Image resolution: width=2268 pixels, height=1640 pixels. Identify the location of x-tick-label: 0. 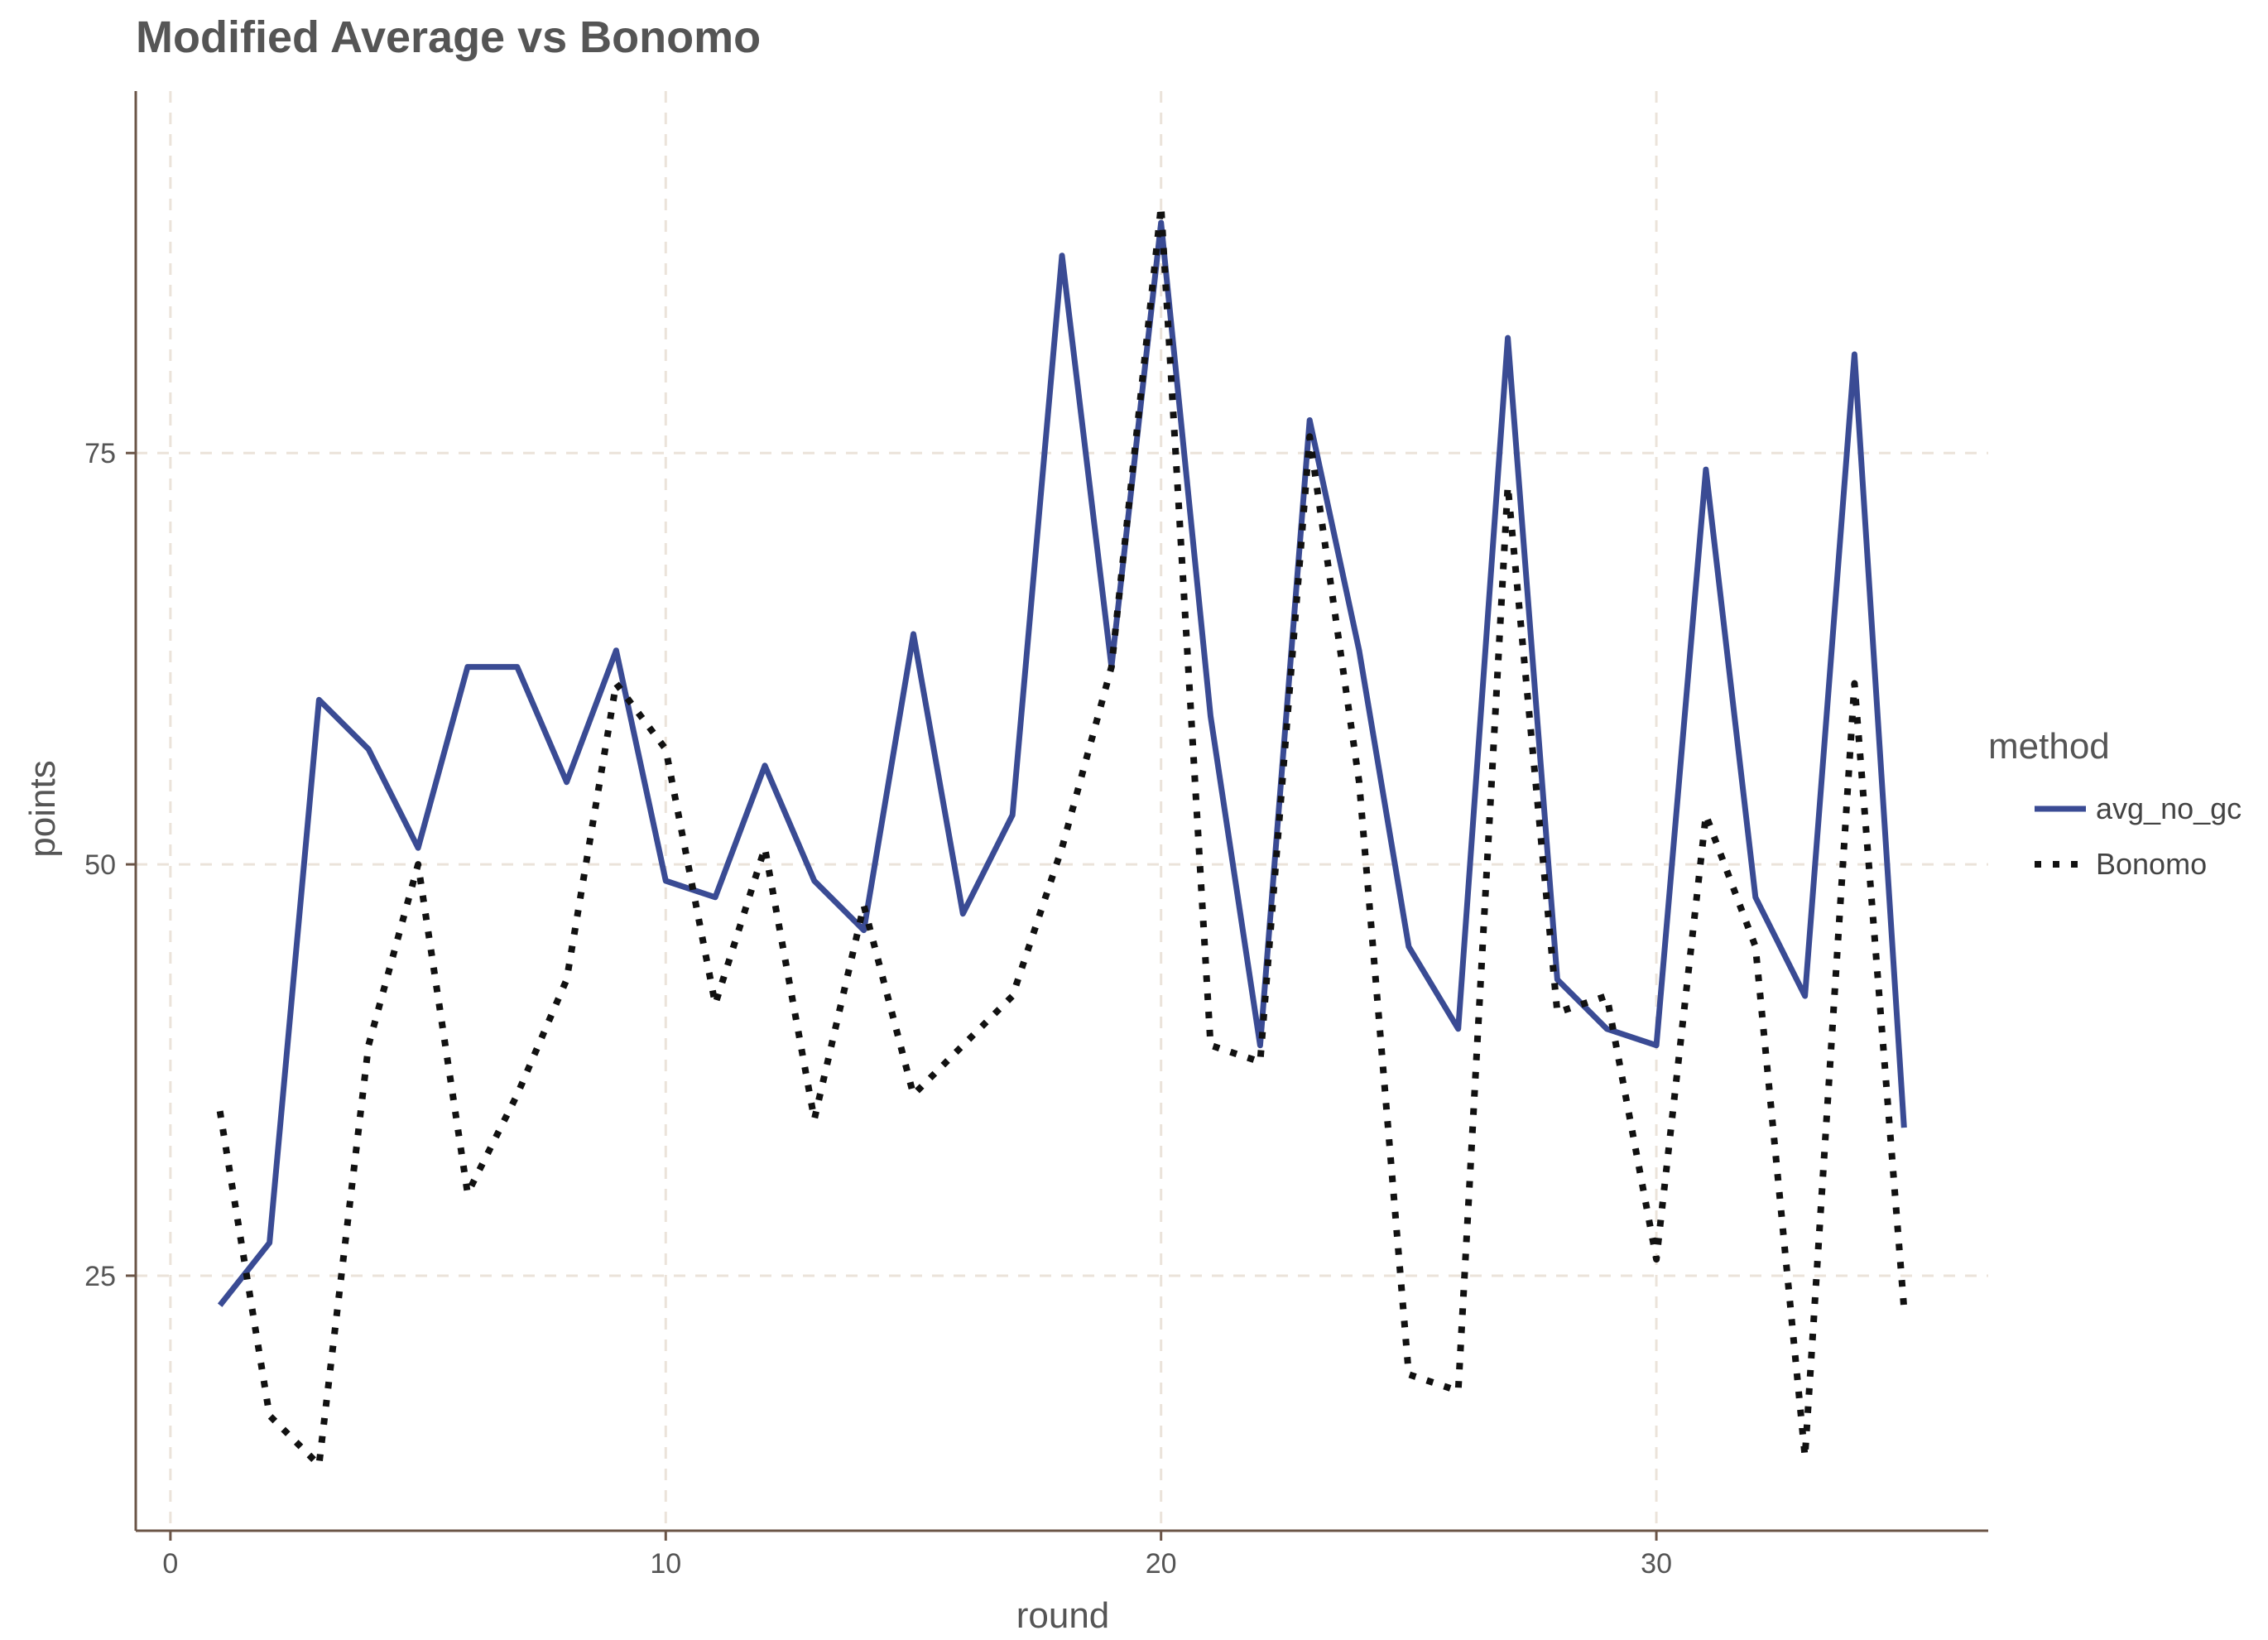
(170, 1564).